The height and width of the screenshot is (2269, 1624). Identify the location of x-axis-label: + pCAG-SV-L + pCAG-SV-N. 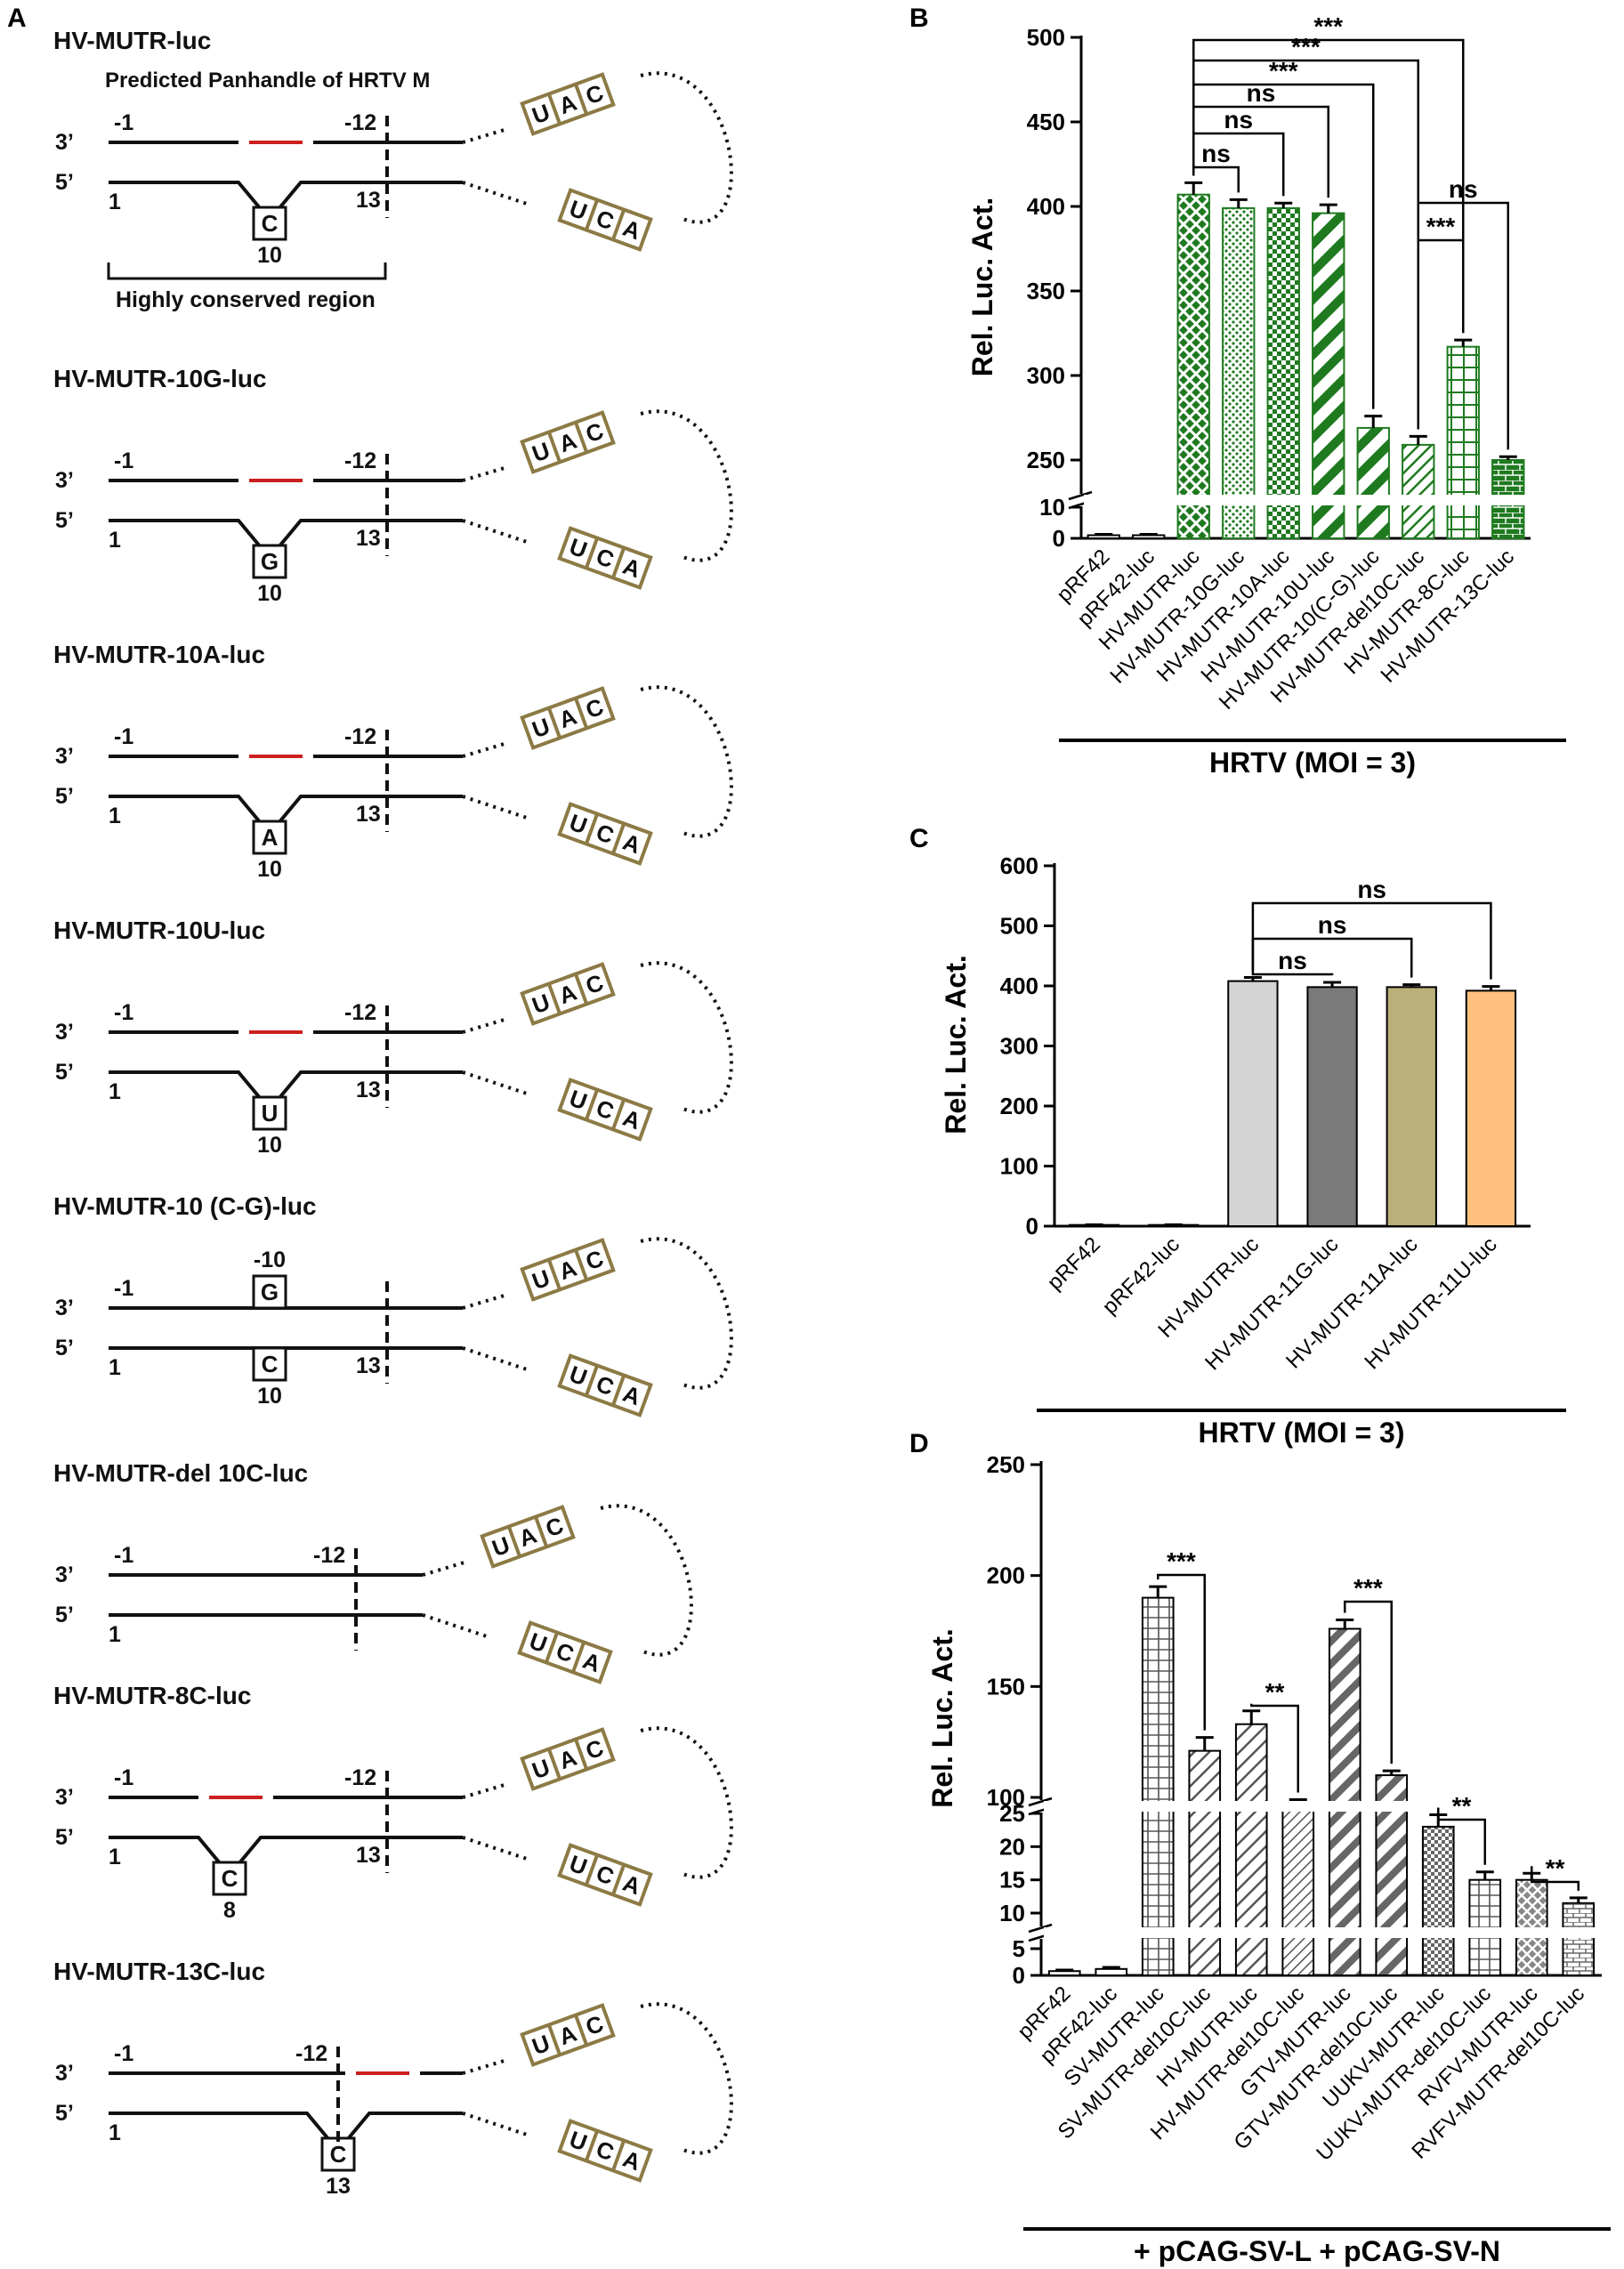
(1317, 2251).